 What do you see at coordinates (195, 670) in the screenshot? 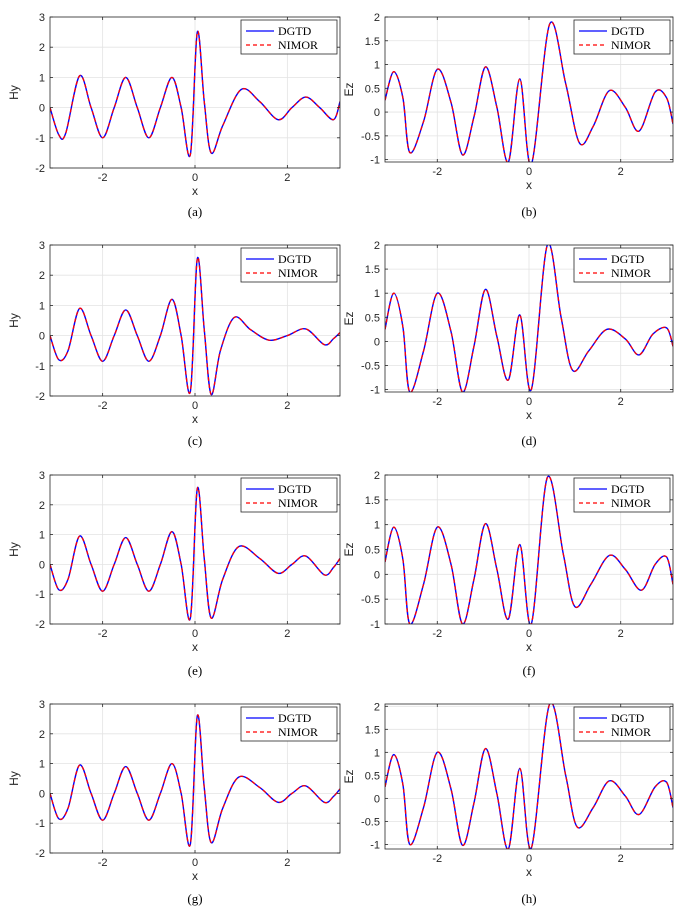
I see `panel-caption: (e)` at bounding box center [195, 670].